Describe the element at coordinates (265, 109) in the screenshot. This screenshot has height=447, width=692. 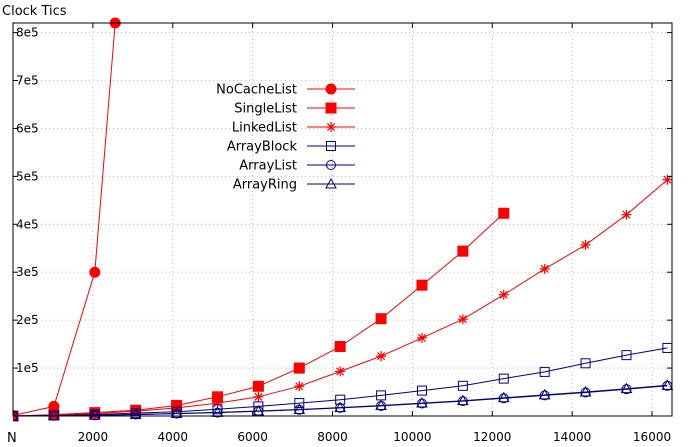
I see `legend-label: SingleList` at that location.